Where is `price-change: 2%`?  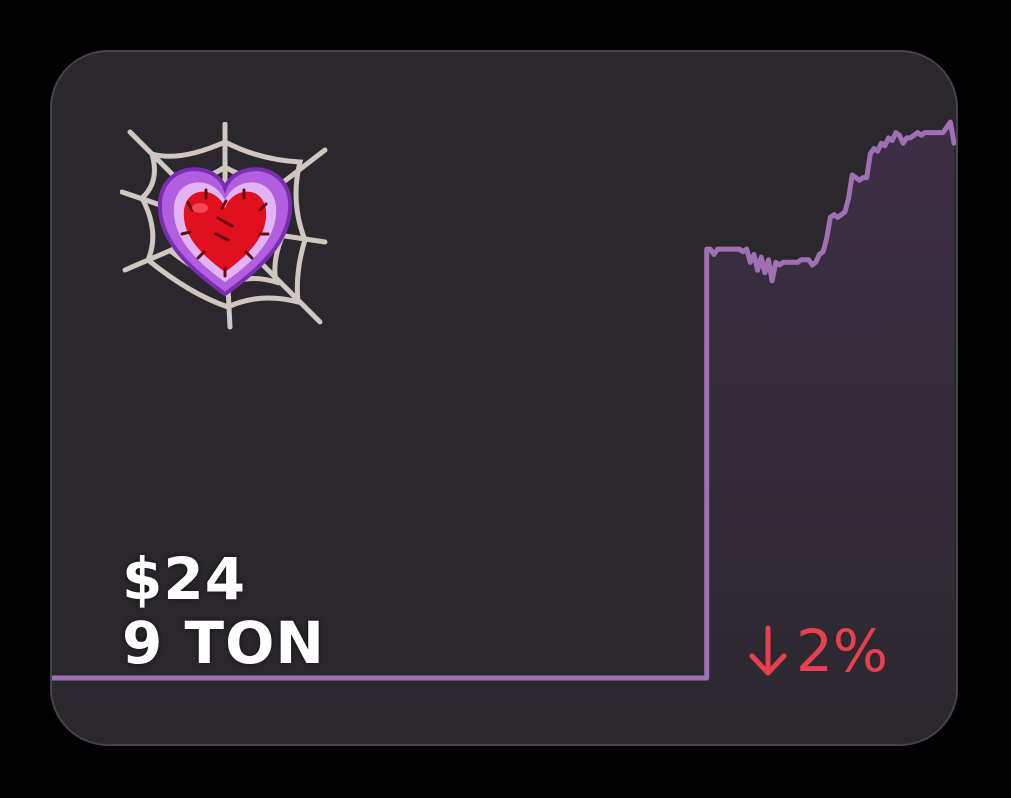
price-change: 2% is located at coordinates (817, 651).